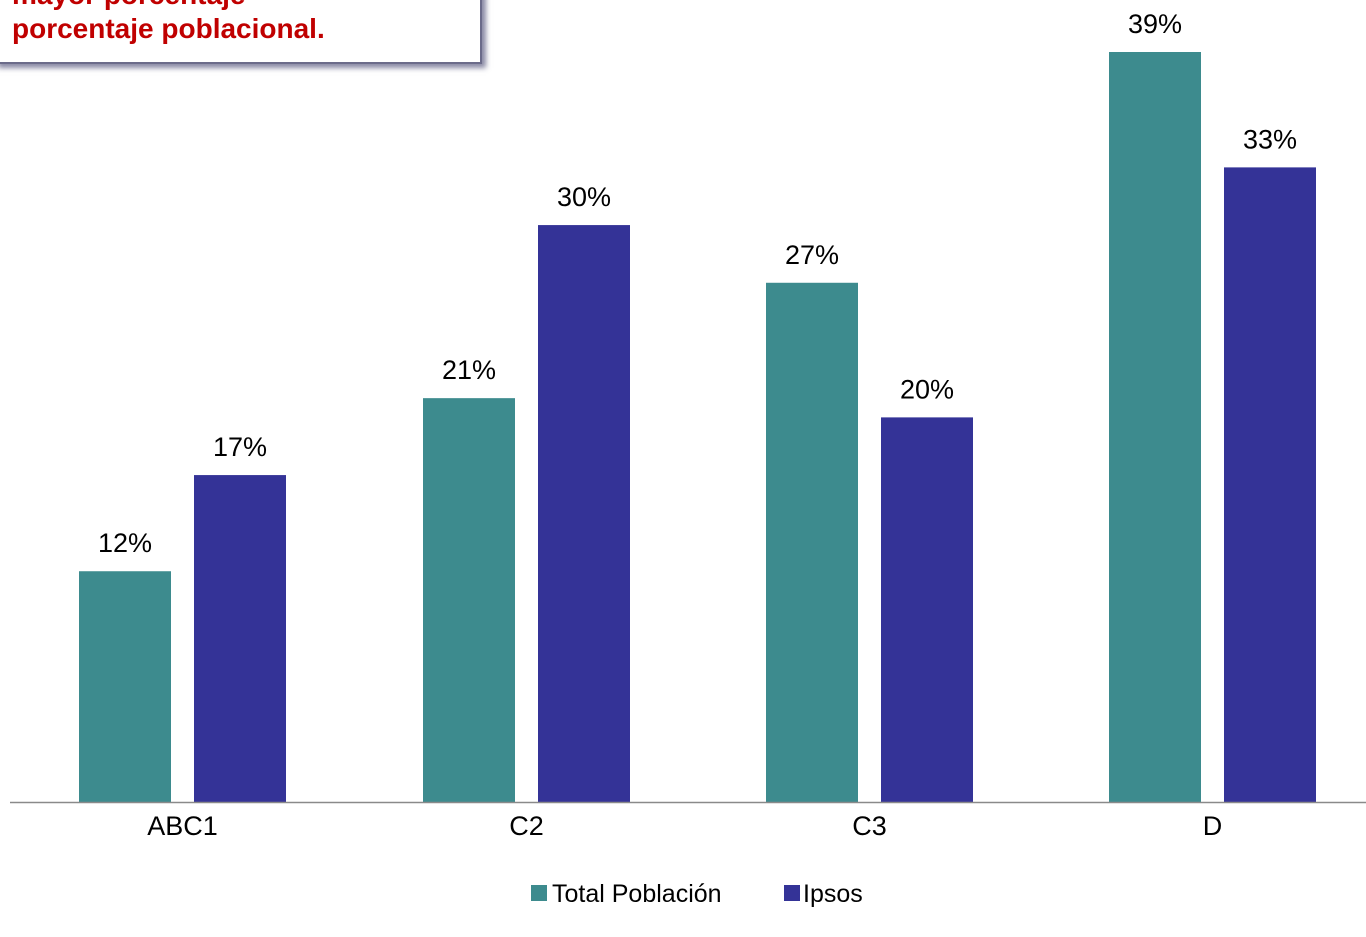 This screenshot has width=1366, height=937. What do you see at coordinates (927, 389) in the screenshot?
I see `data-label-c3-series-1: 20%` at bounding box center [927, 389].